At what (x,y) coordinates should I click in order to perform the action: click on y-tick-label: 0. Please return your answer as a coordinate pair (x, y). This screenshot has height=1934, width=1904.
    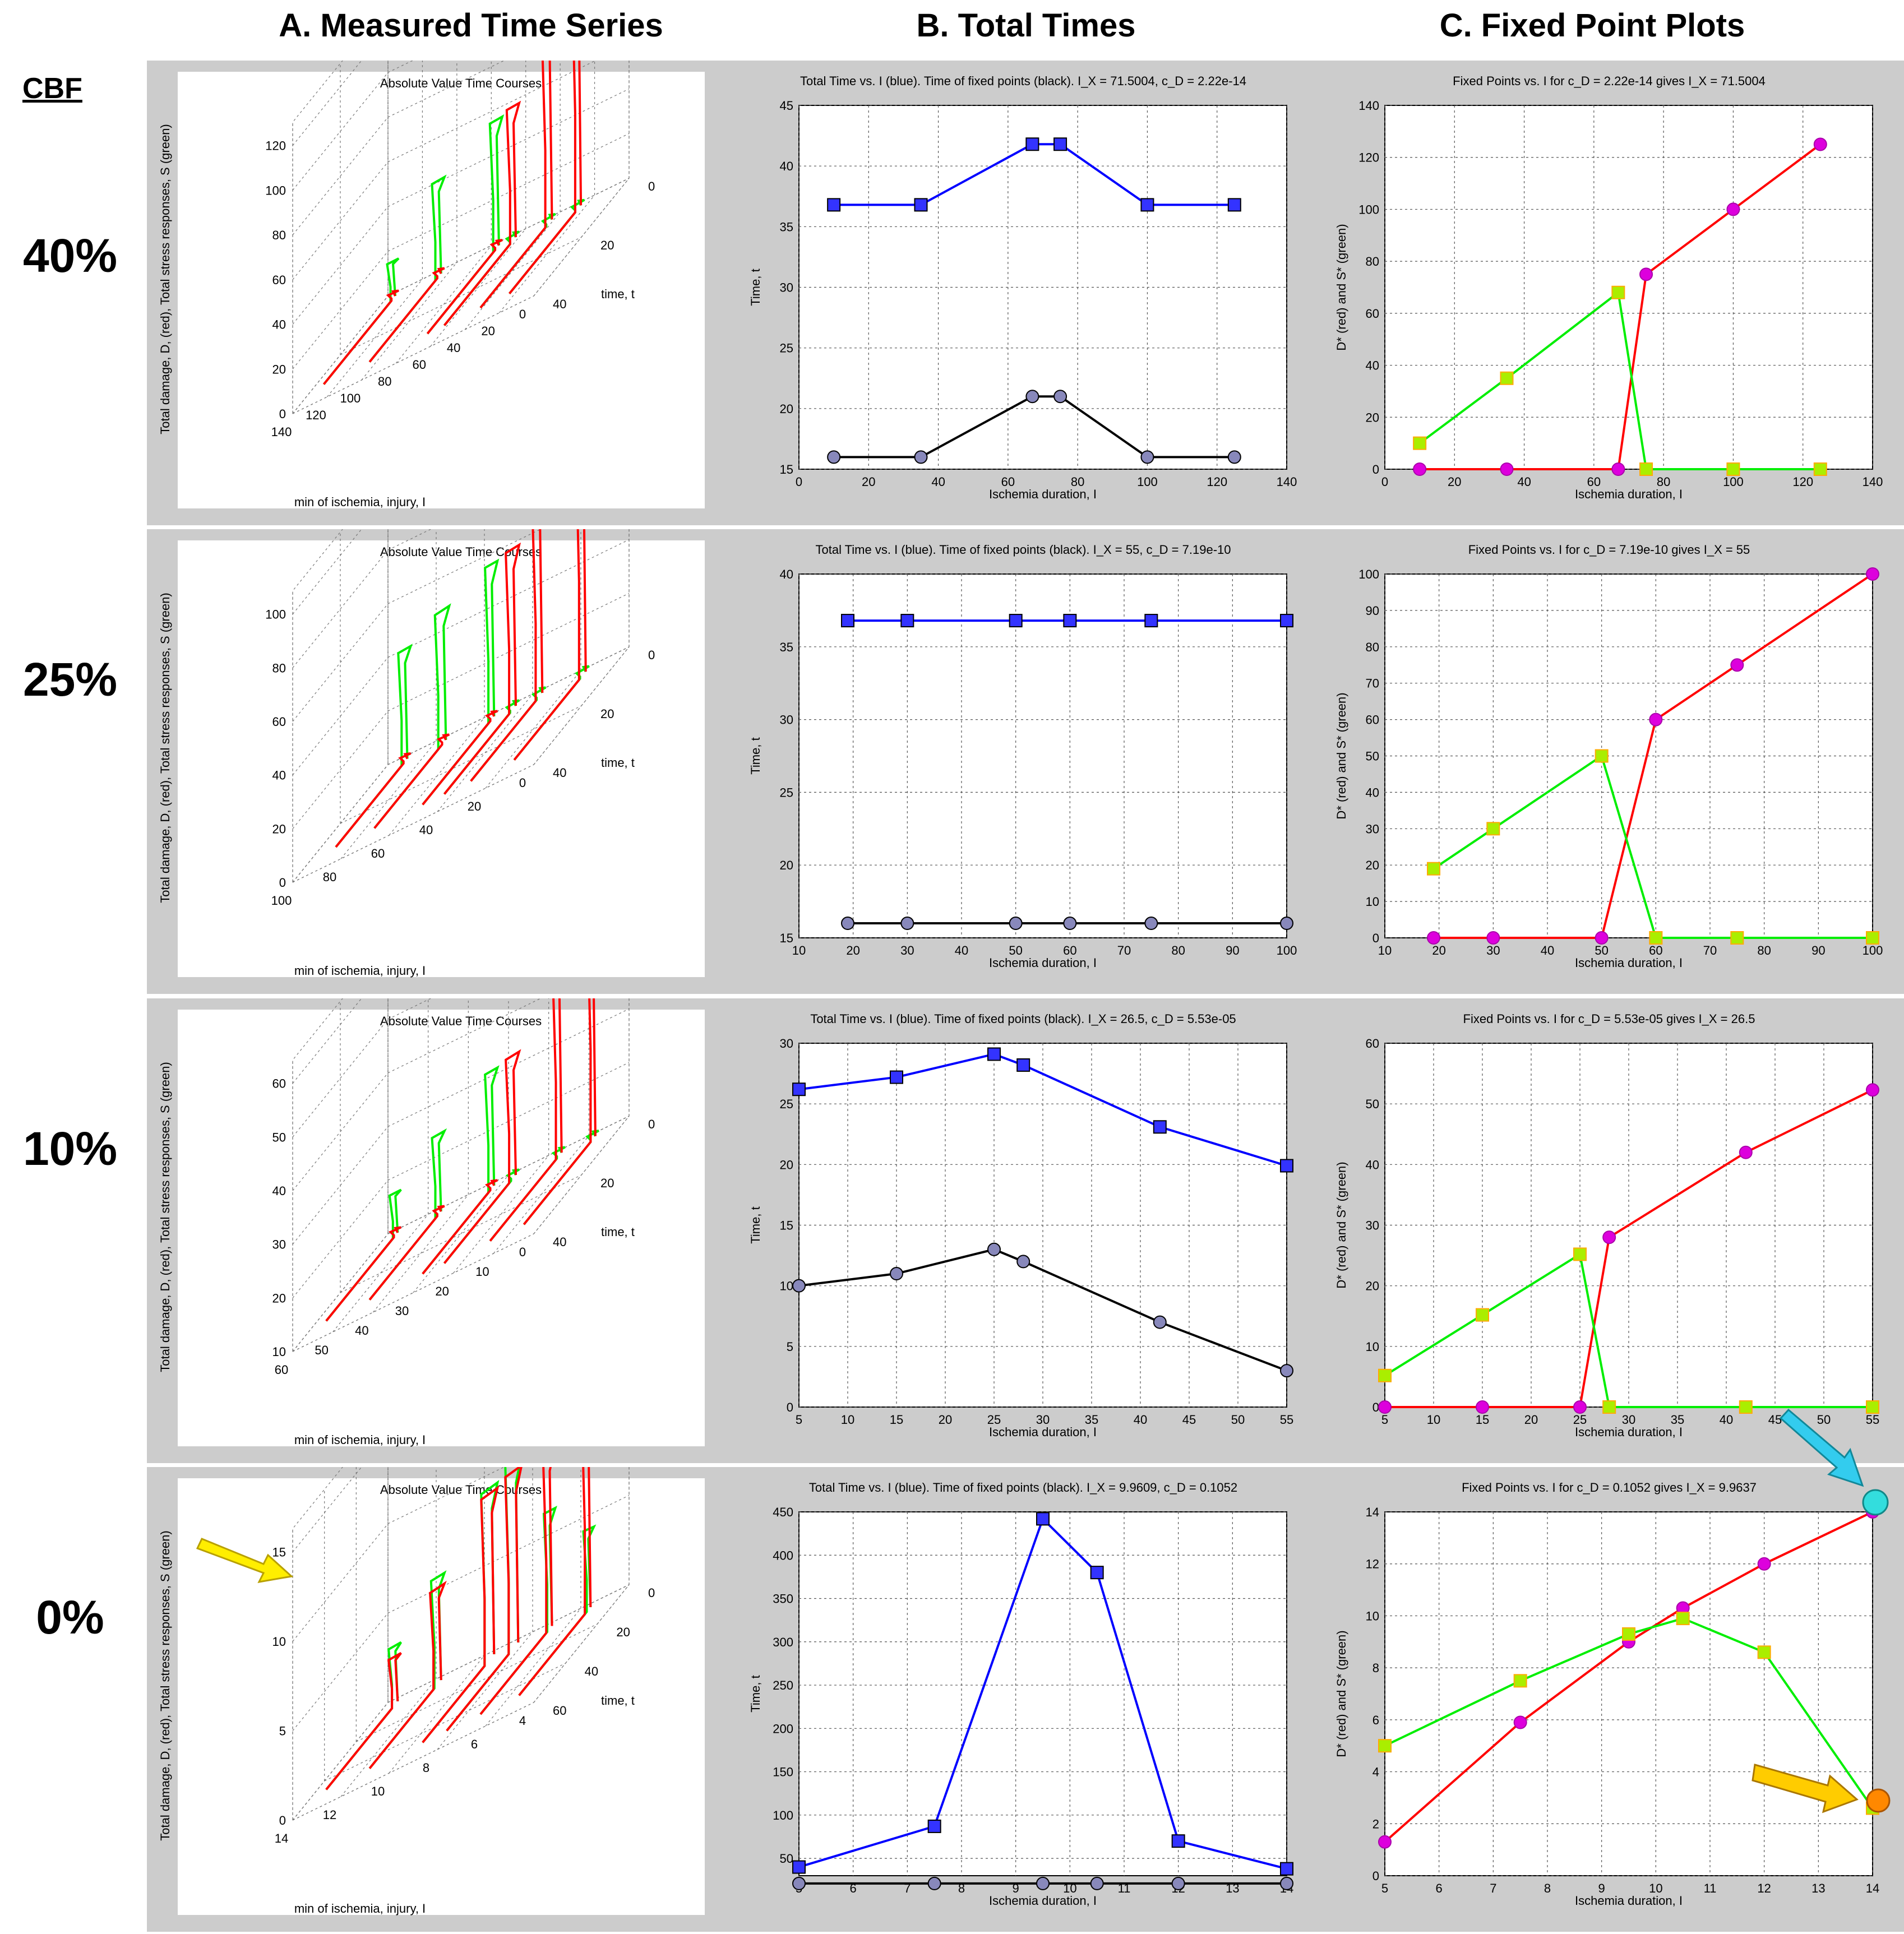
    Looking at the image, I should click on (1375, 469).